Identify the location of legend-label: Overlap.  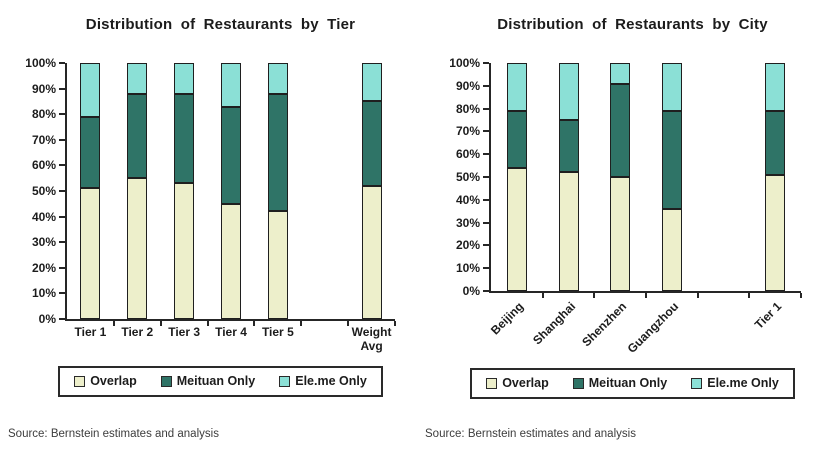
(113, 381).